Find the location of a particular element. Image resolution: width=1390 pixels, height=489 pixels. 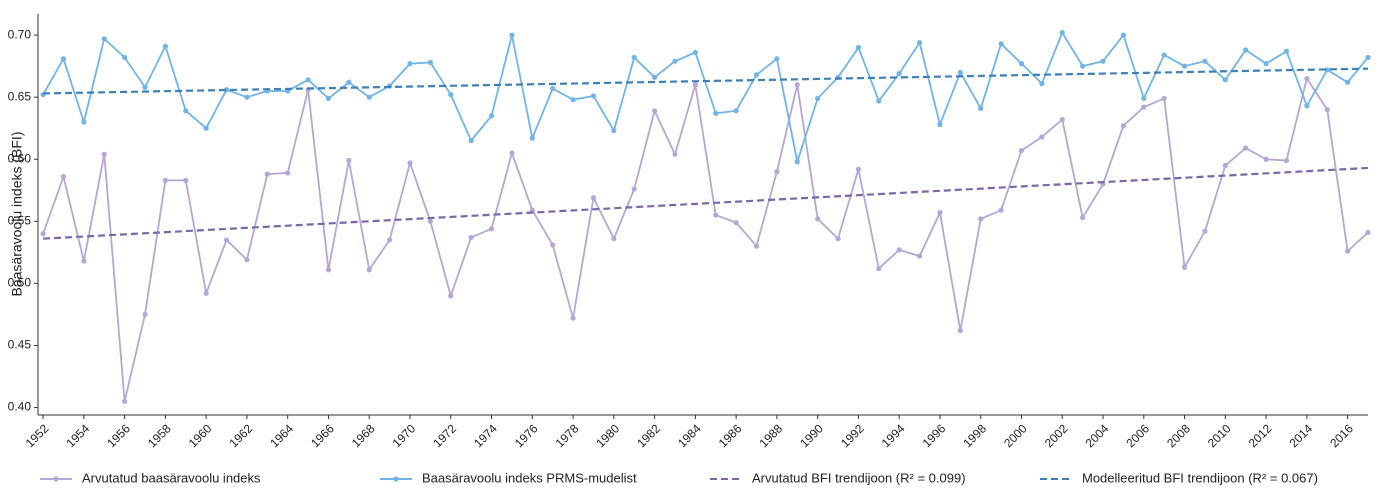

x-tick-label: 2016 is located at coordinates (1341, 435).